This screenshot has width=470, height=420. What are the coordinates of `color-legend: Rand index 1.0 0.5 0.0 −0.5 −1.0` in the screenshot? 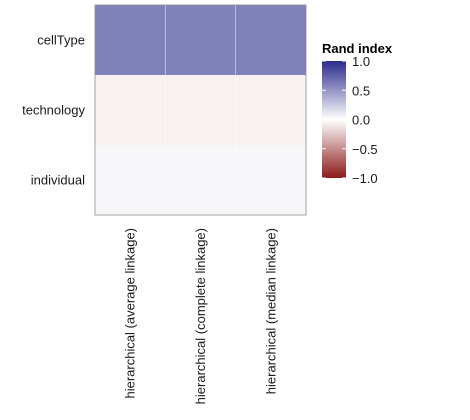 It's located at (357, 113).